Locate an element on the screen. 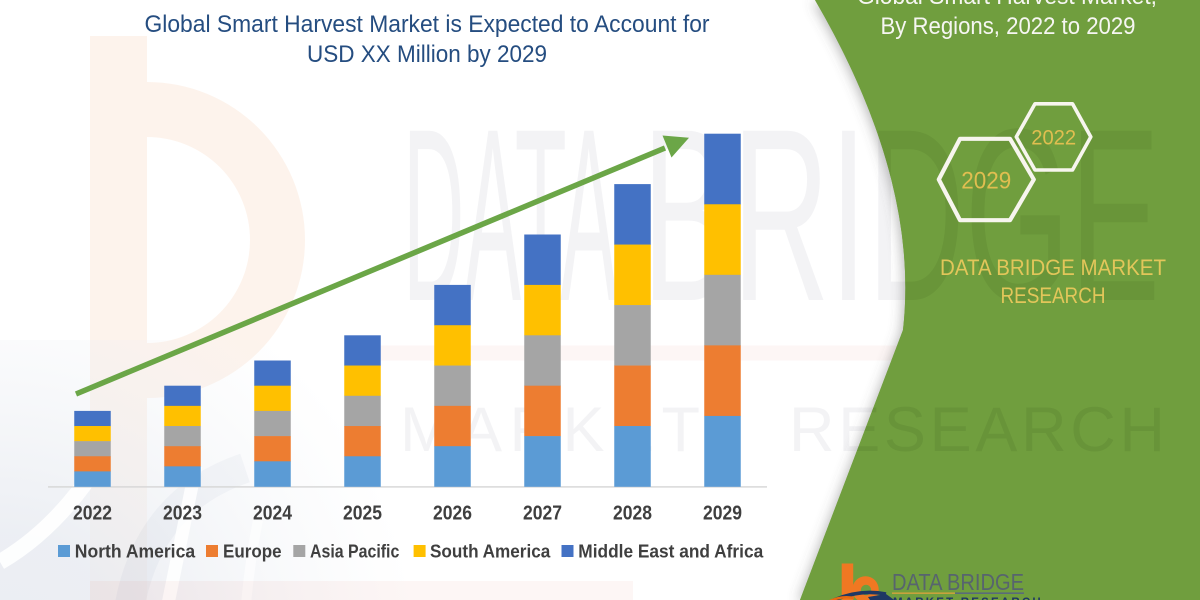 The image size is (1200, 600). svg-text: 2025 is located at coordinates (362, 514).